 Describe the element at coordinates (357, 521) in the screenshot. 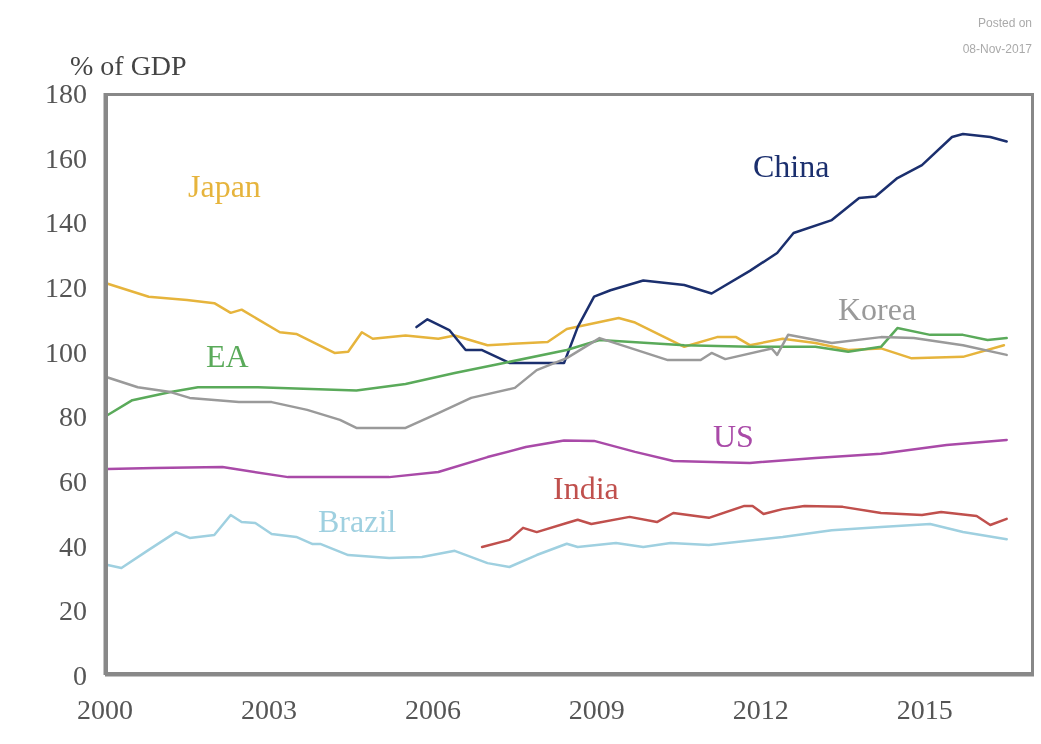

I see `series-label: Brazil` at that location.